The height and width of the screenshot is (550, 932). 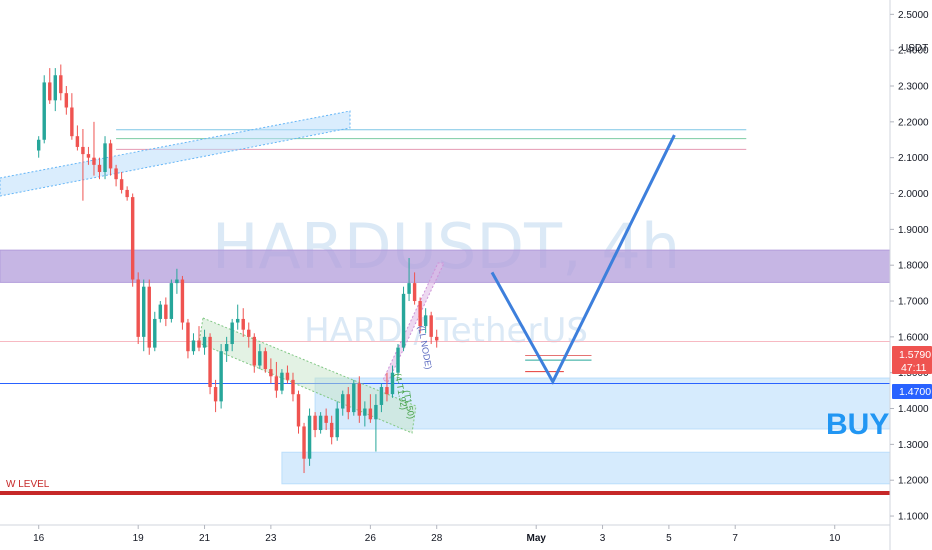 I want to click on y-tick-label: 1.2000, so click(x=913, y=481).